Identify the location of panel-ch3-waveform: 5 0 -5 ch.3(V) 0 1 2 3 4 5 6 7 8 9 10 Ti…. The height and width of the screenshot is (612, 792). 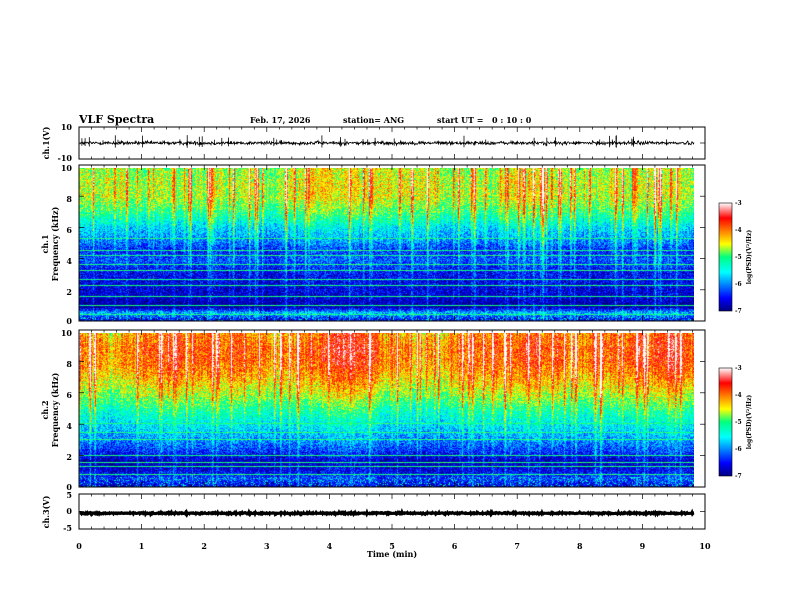
(376, 524).